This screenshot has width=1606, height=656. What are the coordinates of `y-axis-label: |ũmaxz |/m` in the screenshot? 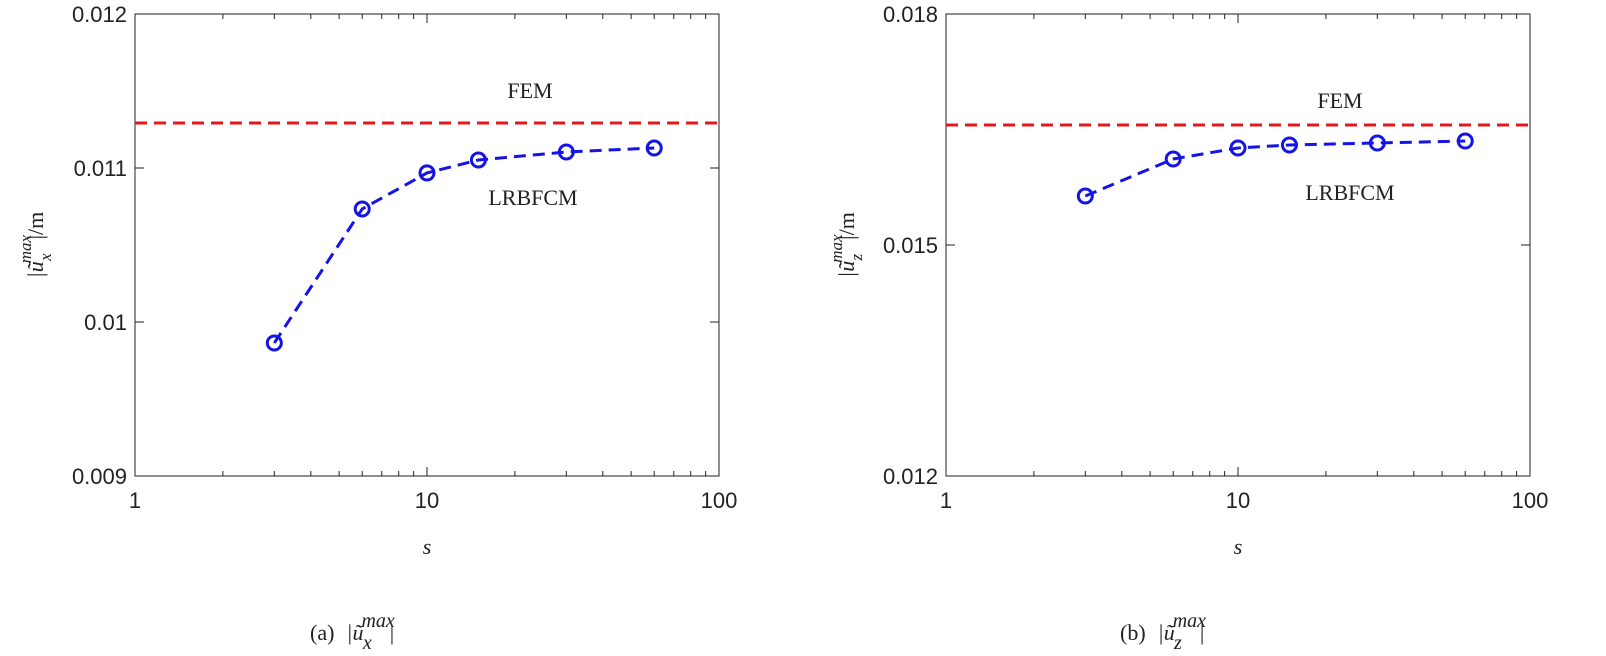 It's located at (846, 245).